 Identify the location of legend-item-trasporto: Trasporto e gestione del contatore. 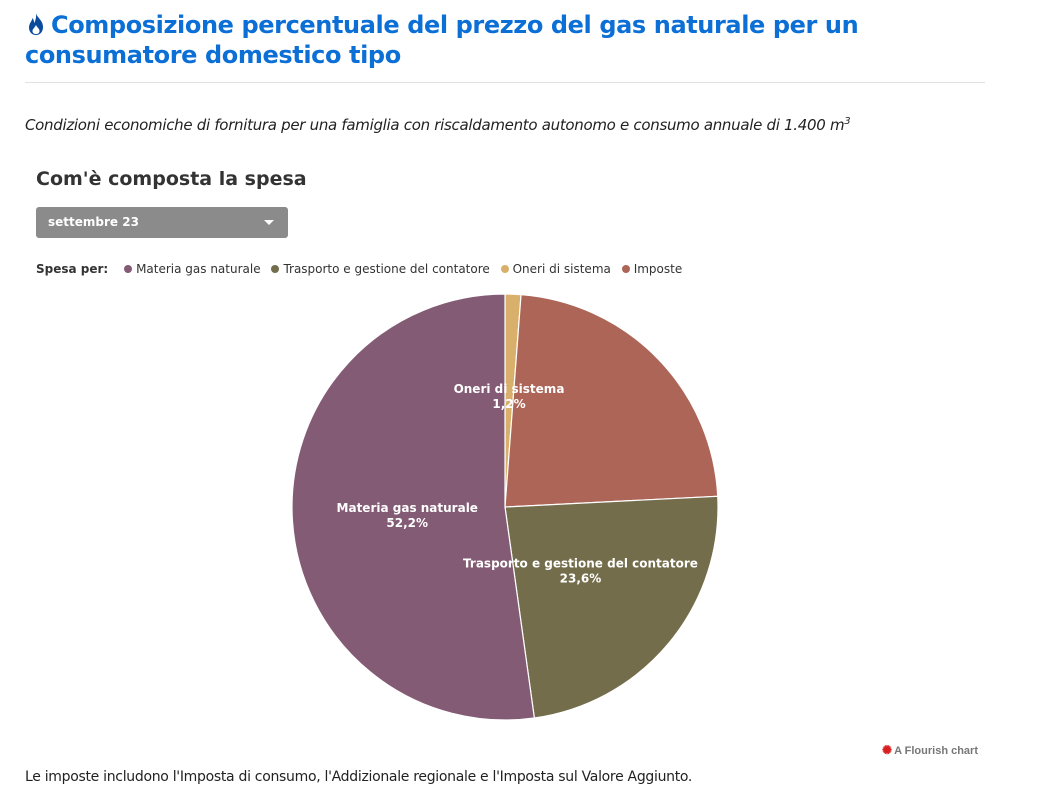
(380, 269).